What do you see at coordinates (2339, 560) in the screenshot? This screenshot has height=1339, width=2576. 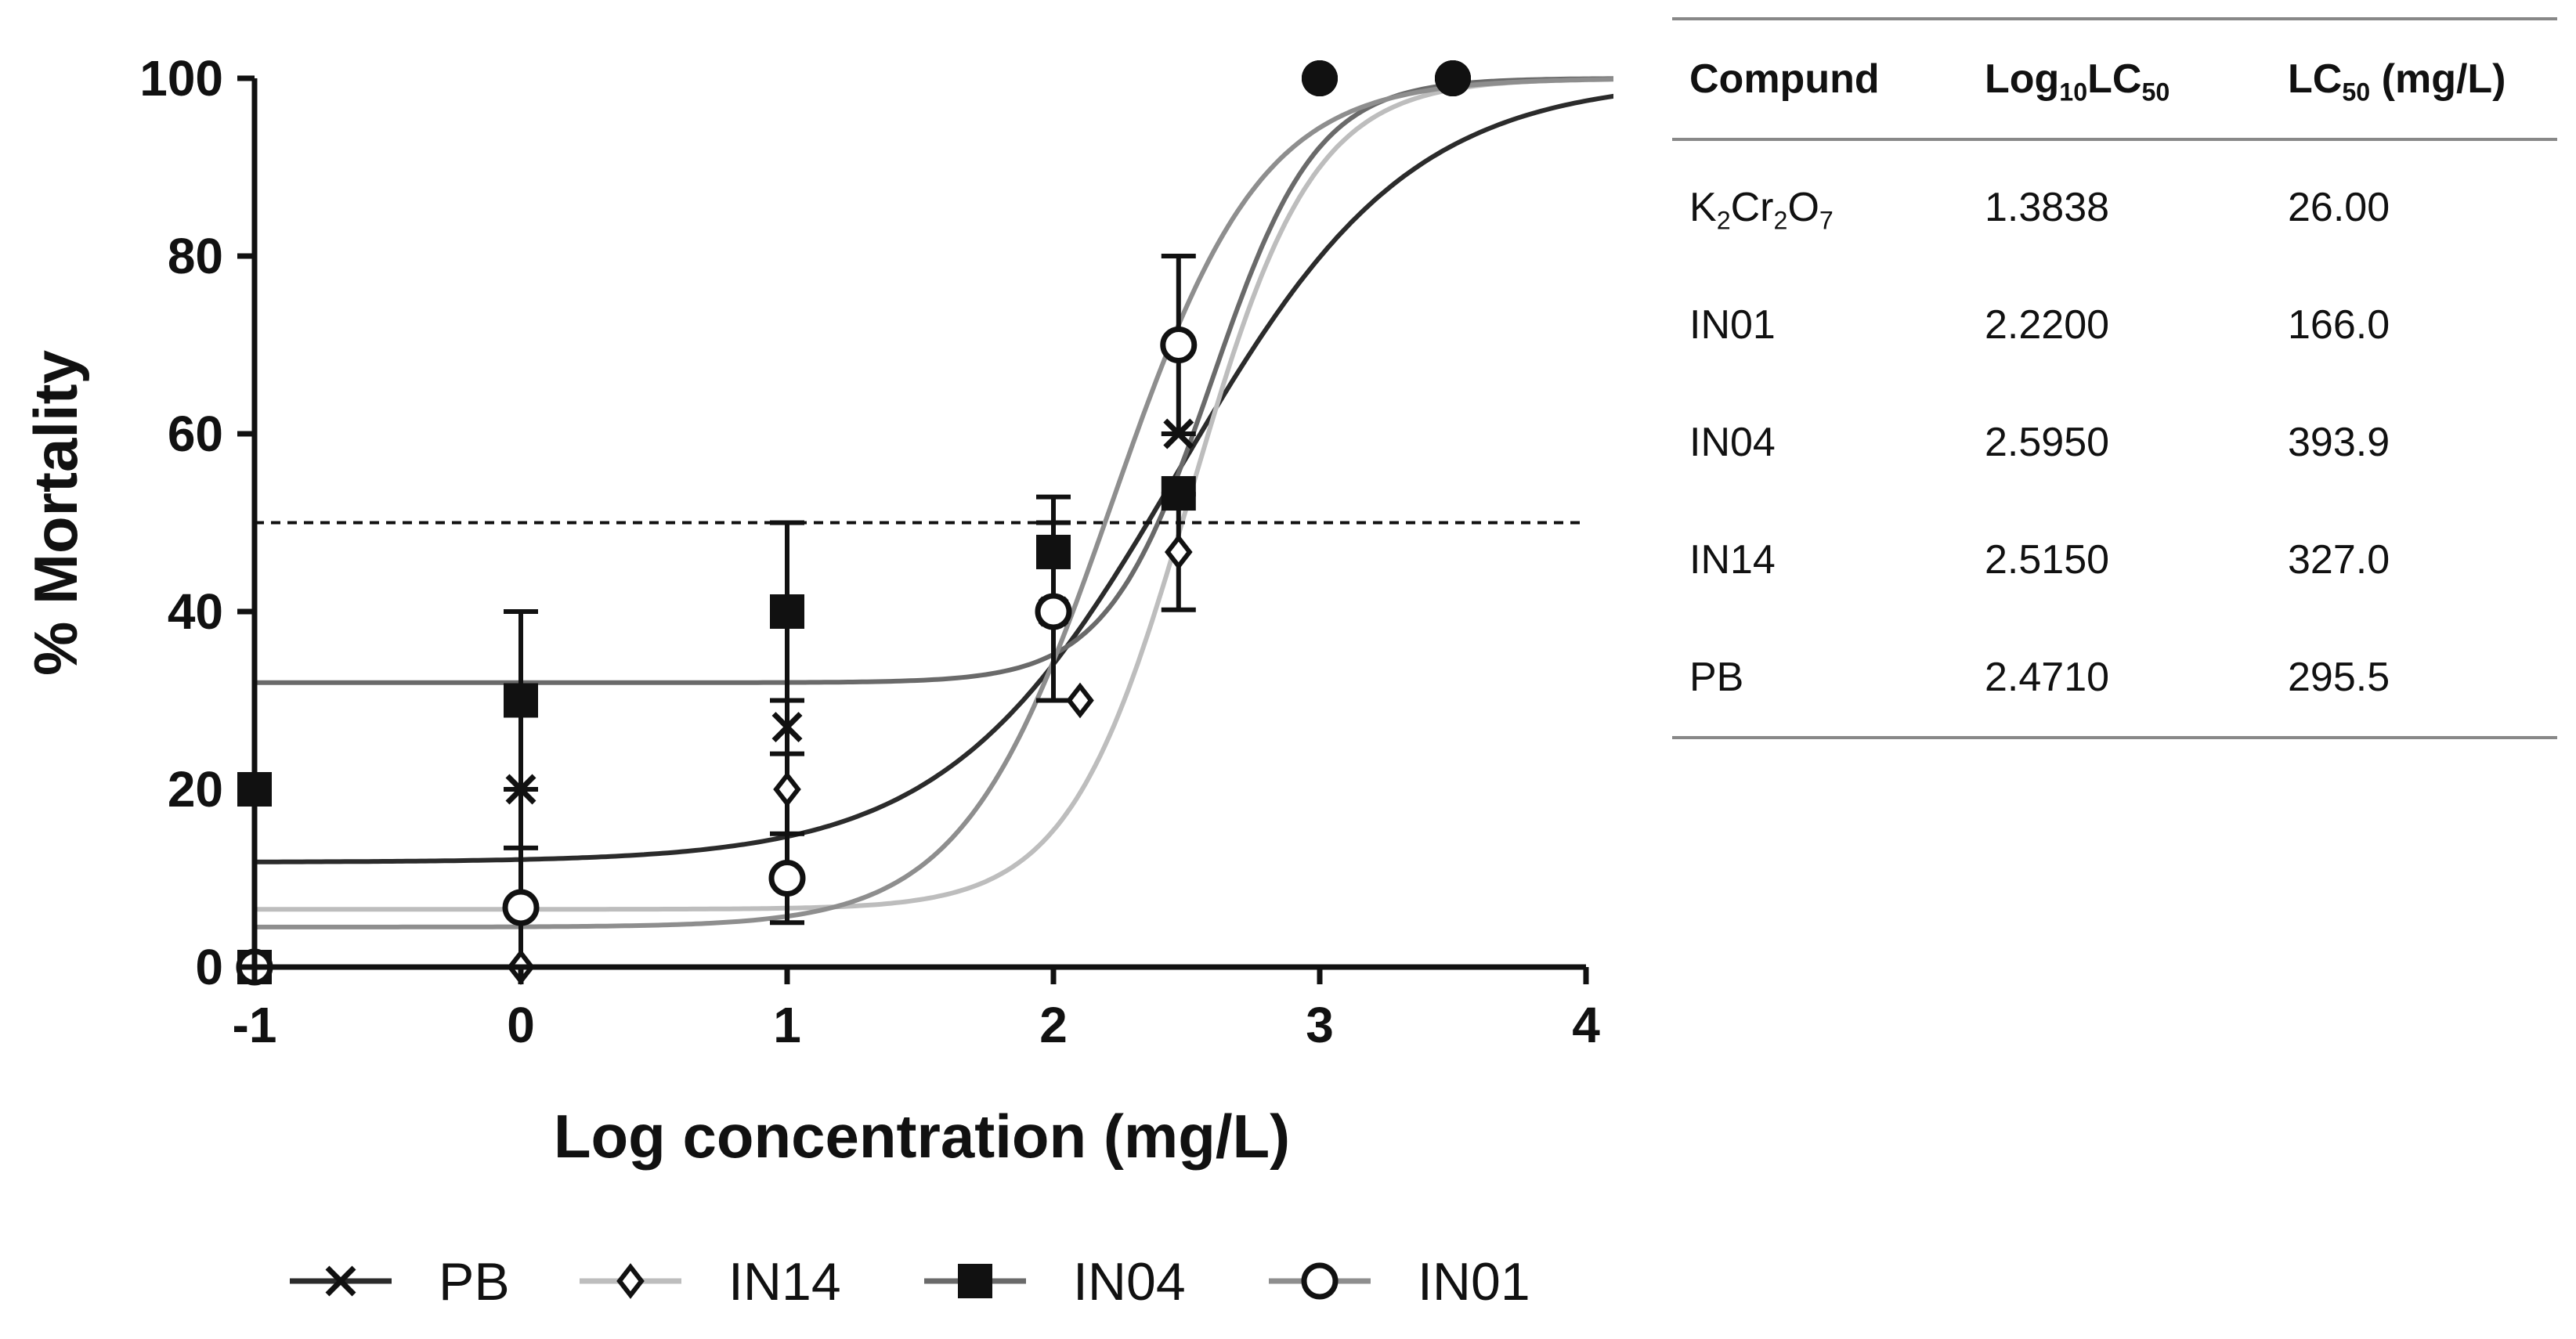 I see `cell-lc50: 327.0` at bounding box center [2339, 560].